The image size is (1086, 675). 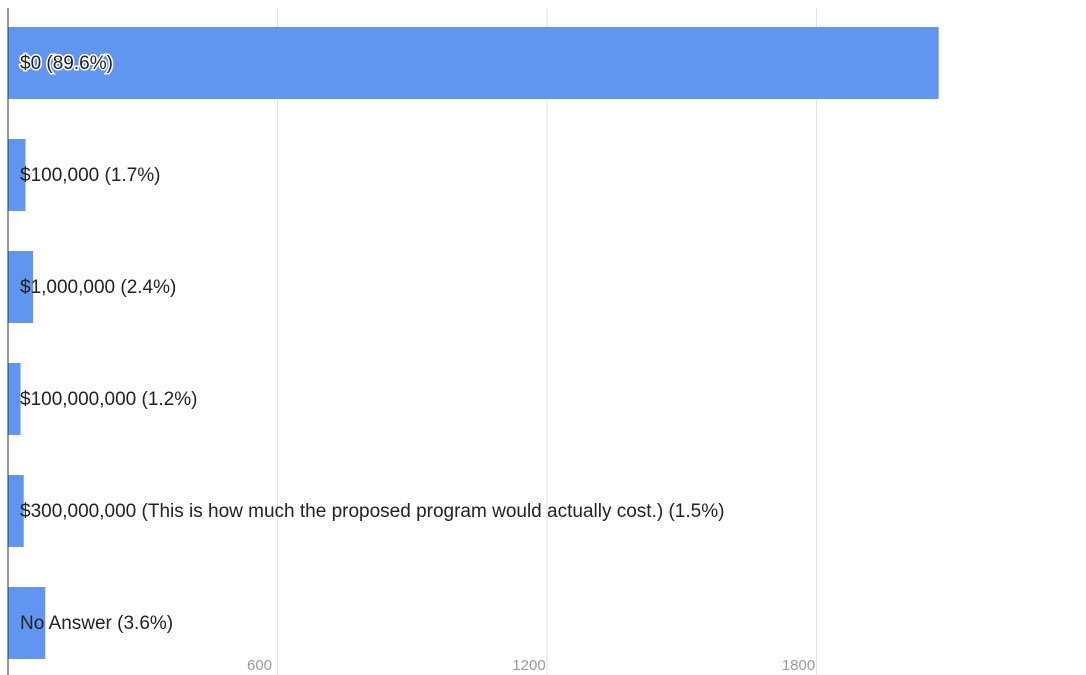 I want to click on x-axis-ticks: 600 1200 1800, so click(x=531, y=665).